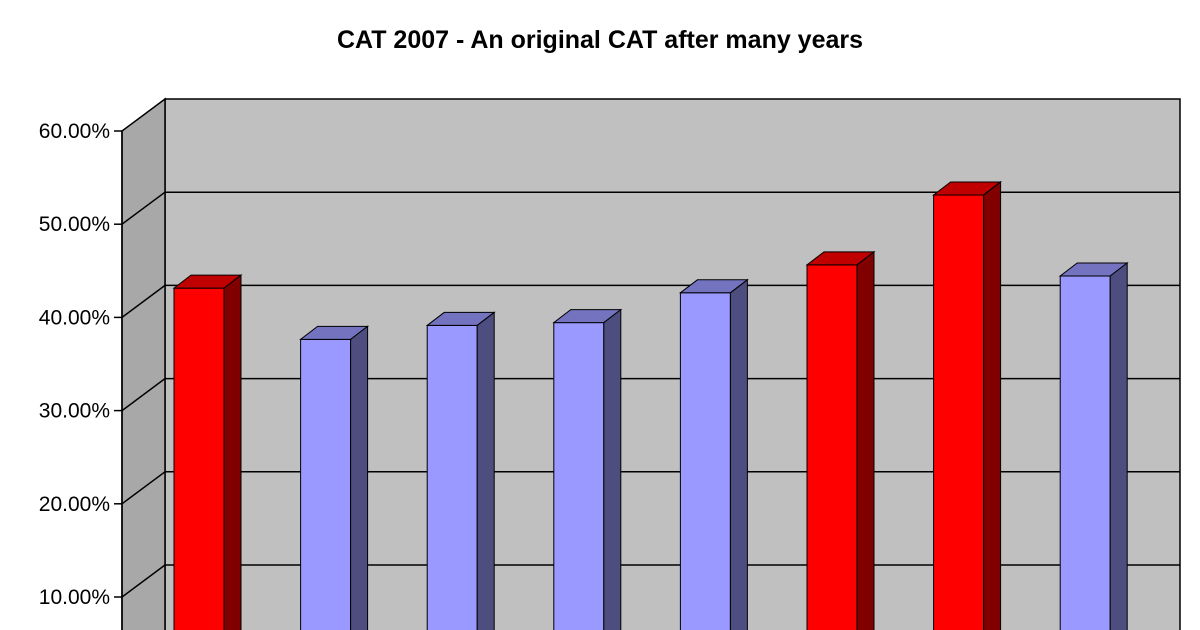 The height and width of the screenshot is (630, 1200). I want to click on y-tick-label: 30.00%, so click(74, 411).